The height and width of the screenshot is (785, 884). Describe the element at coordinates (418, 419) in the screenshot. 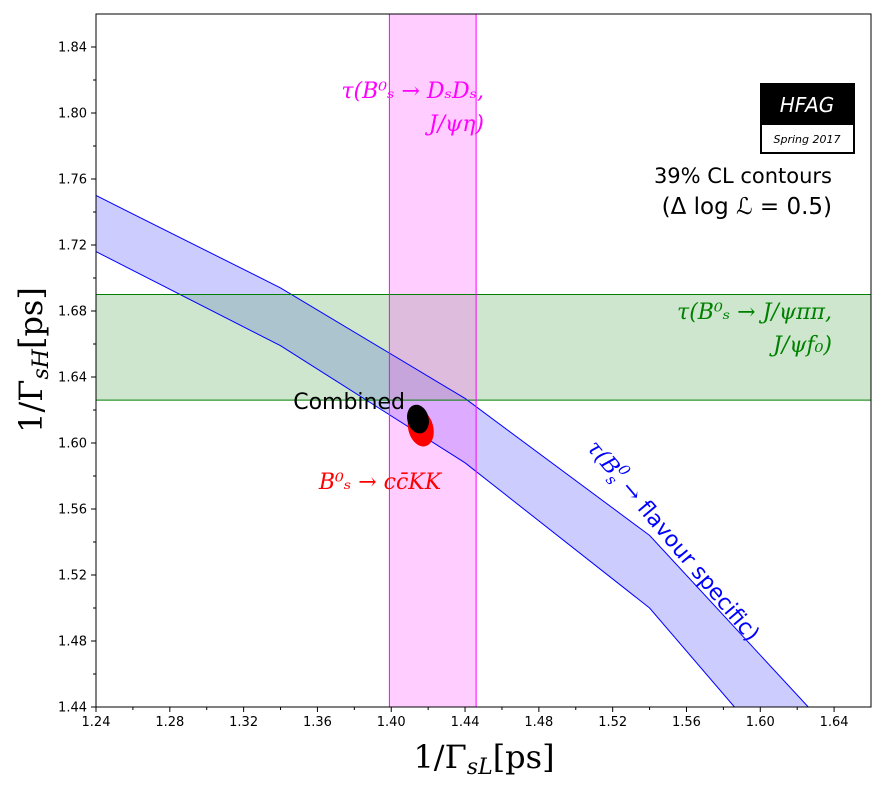

I see `combined-ellipse` at that location.